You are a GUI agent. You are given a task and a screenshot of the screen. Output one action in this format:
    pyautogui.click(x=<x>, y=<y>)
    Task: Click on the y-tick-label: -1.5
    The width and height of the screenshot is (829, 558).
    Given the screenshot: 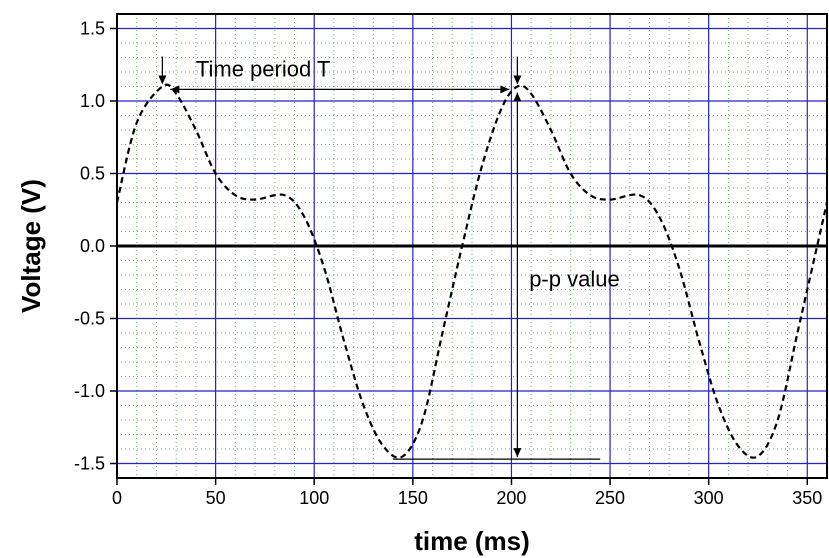 What is the action you would take?
    pyautogui.click(x=89, y=464)
    